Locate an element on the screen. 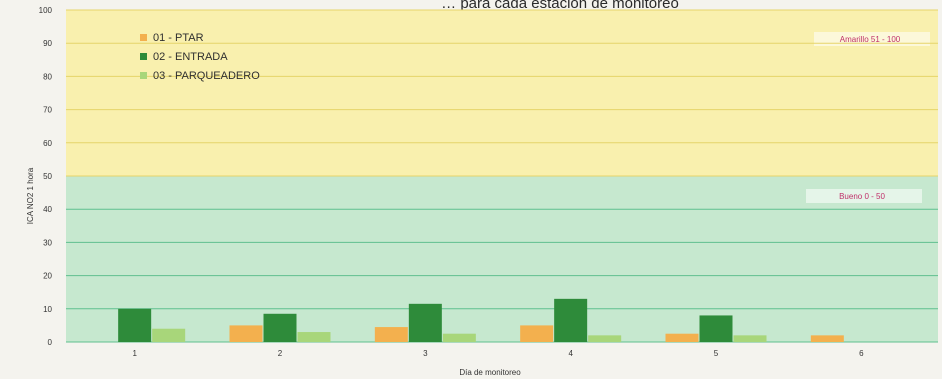 The width and height of the screenshot is (942, 379). y-axis-ticks: 0 10 20 30 40 50 60 70 80 90 100 is located at coordinates (46, 176).